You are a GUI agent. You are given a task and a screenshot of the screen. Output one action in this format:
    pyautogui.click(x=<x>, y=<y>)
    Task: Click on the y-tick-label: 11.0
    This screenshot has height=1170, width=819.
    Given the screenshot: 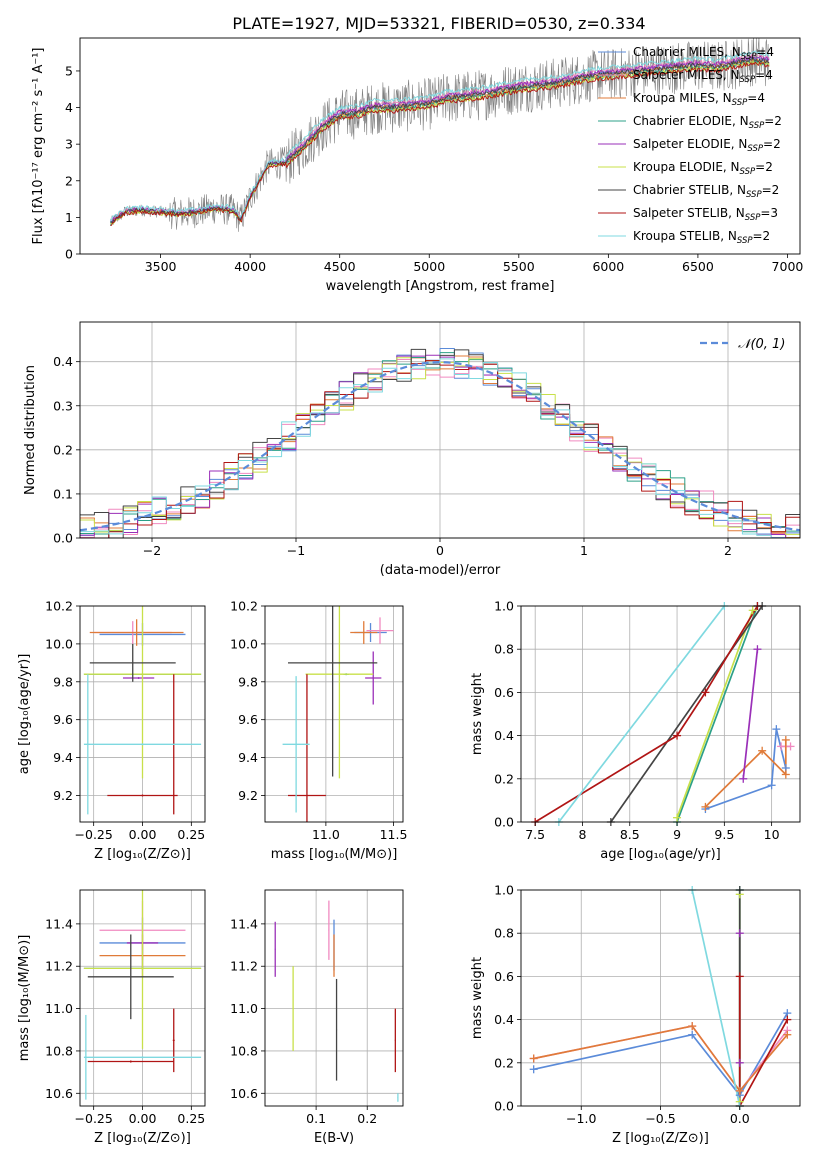 What is the action you would take?
    pyautogui.click(x=244, y=1008)
    